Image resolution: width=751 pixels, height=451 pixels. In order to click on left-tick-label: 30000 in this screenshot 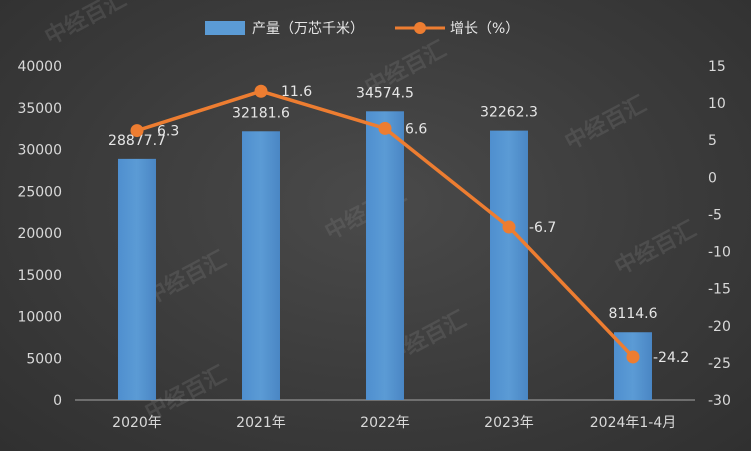, I will do `click(39, 151)`.